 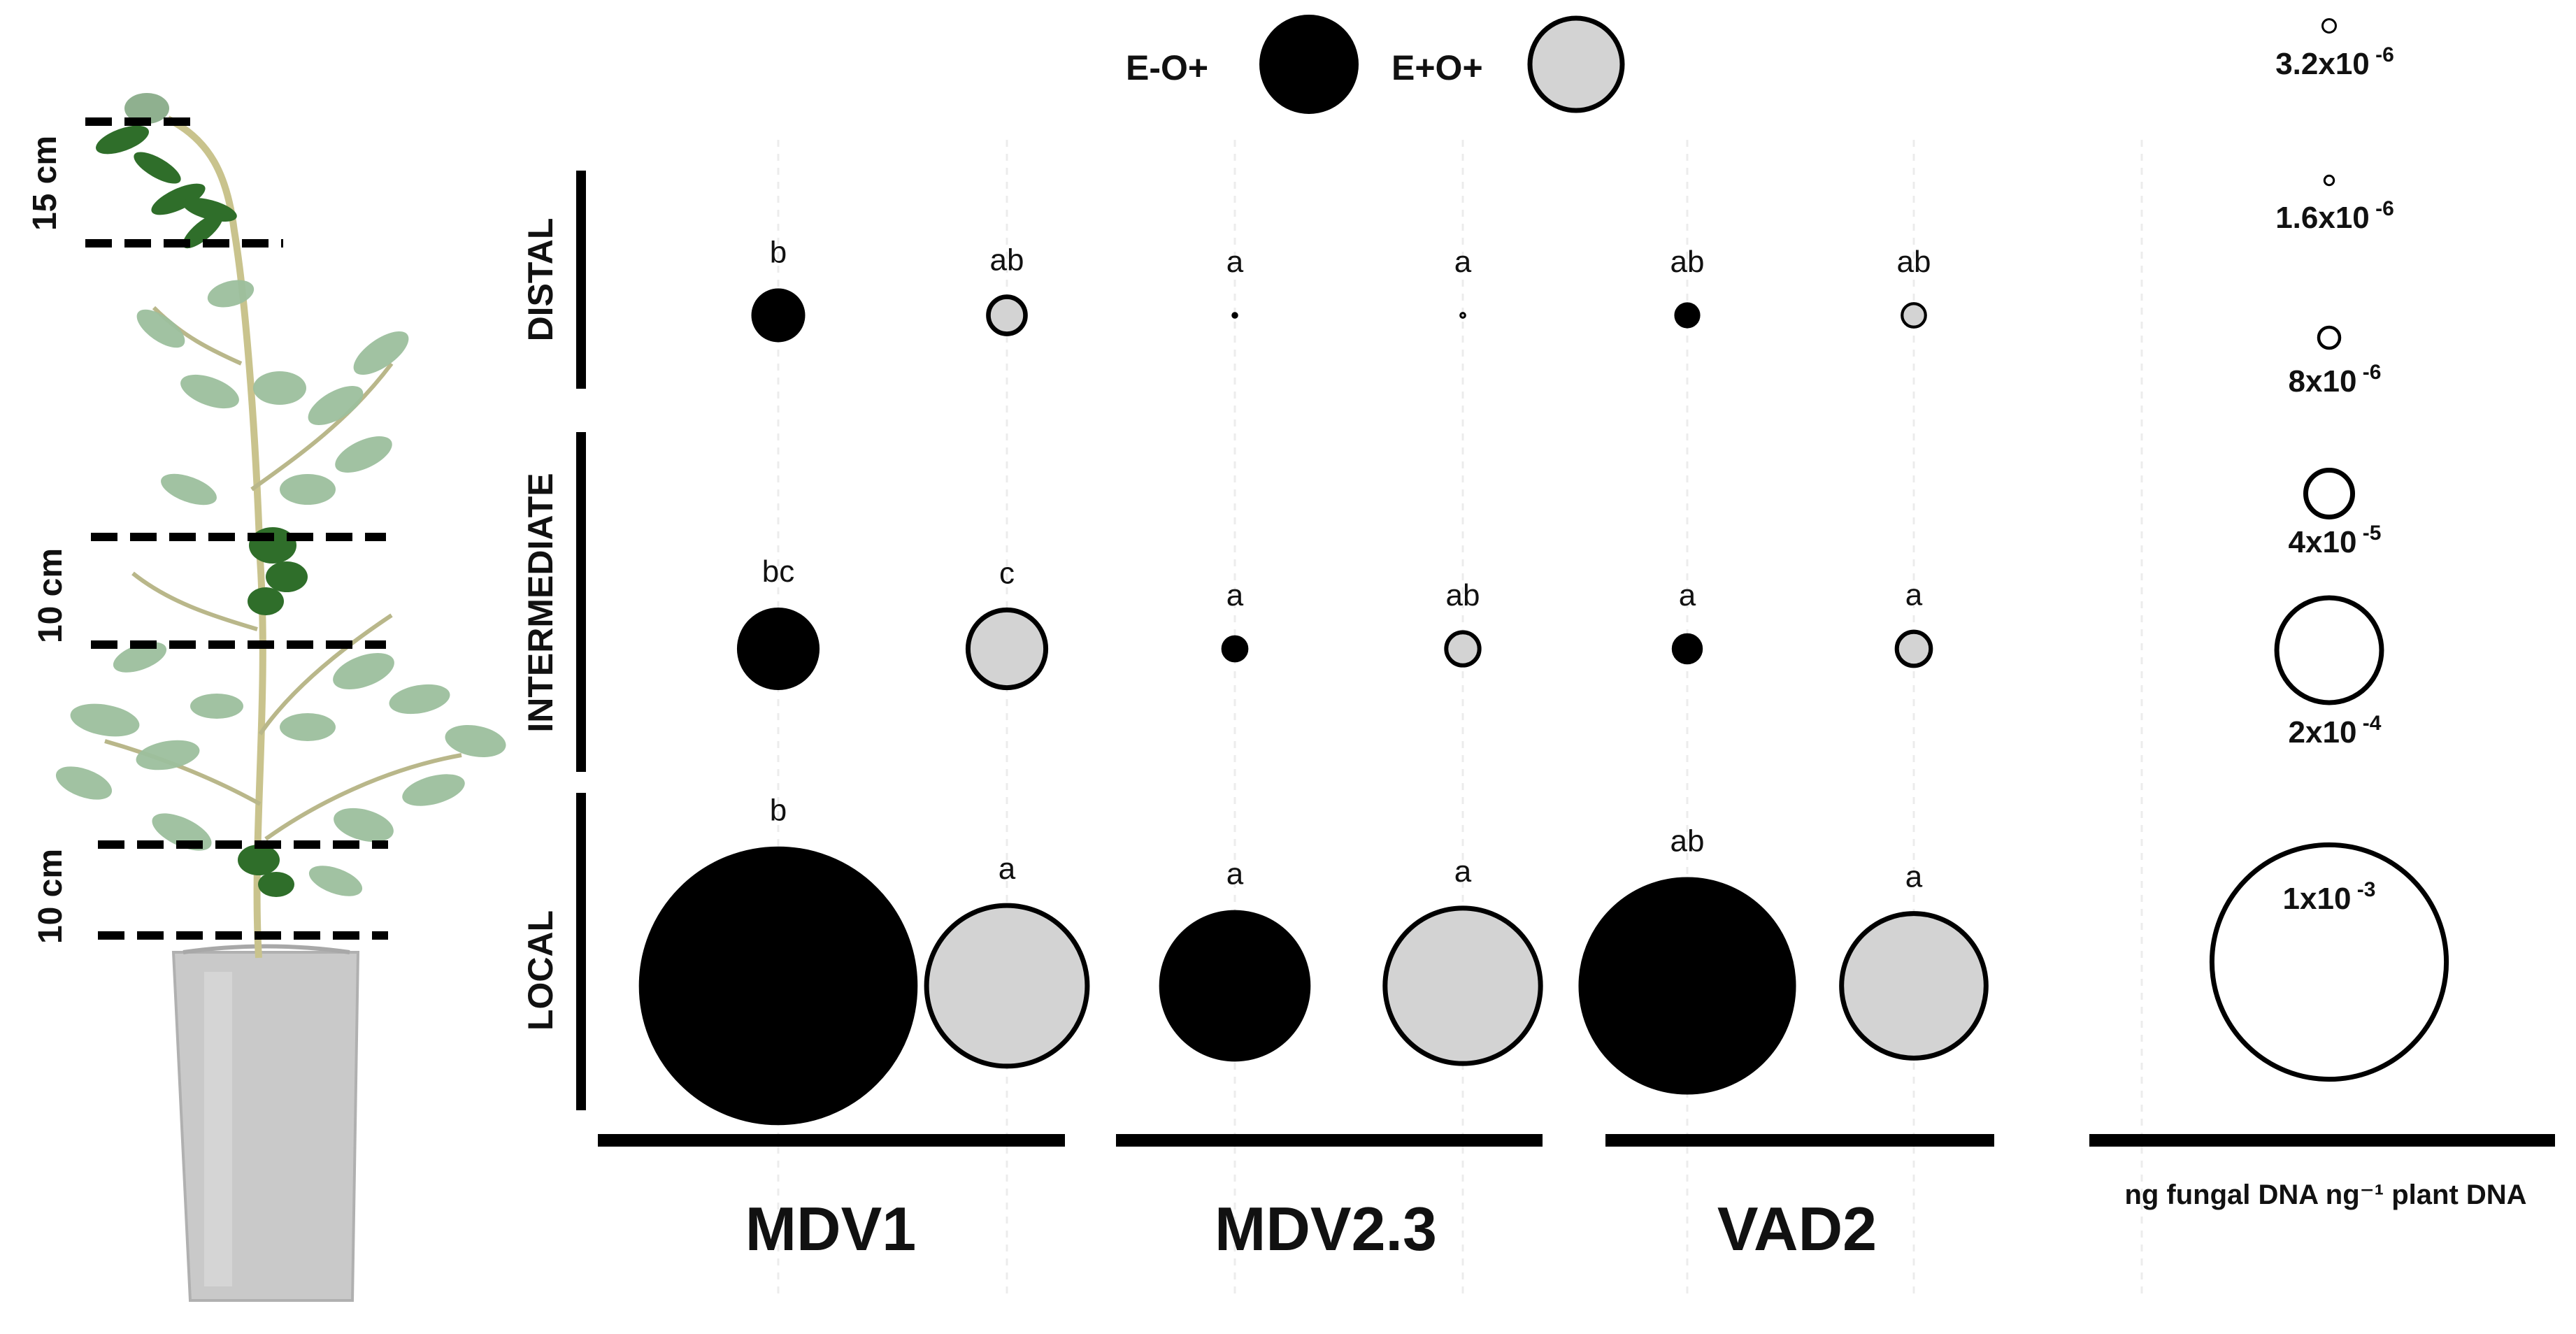 What do you see at coordinates (1576, 64) in the screenshot?
I see `legend-swatch-e-plus` at bounding box center [1576, 64].